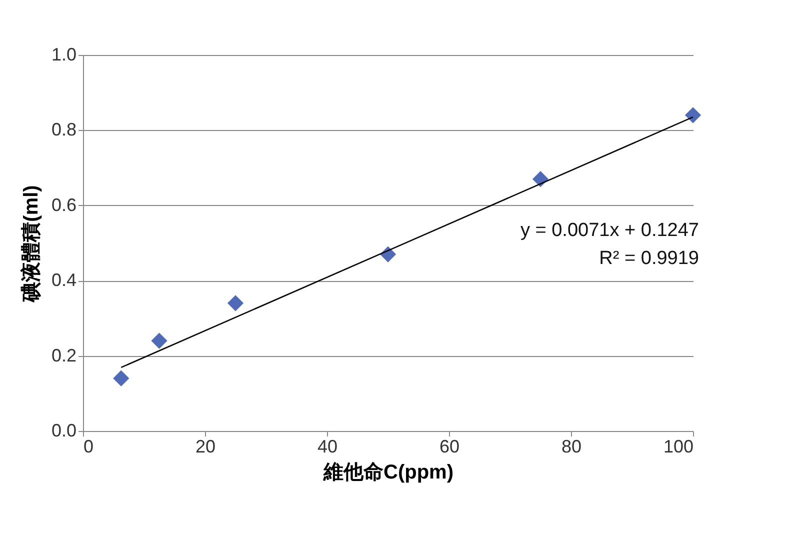 The width and height of the screenshot is (809, 537). I want to click on x-tick-label: 80, so click(571, 446).